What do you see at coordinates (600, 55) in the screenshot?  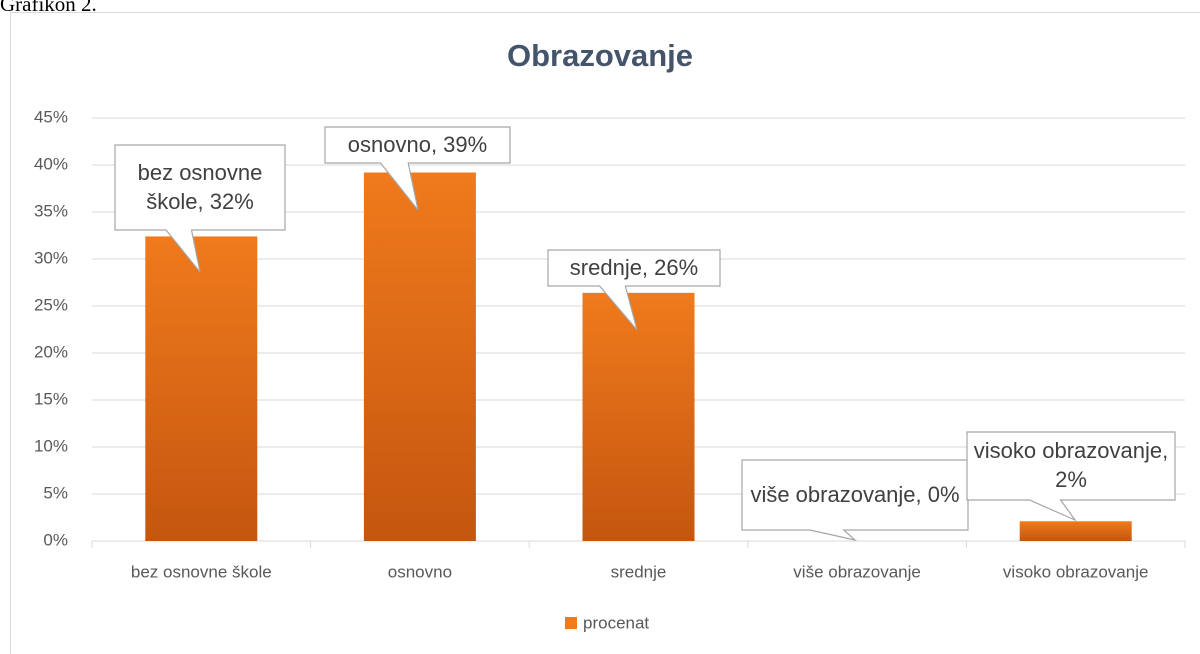 I see `chart-title: Obrazovanje` at bounding box center [600, 55].